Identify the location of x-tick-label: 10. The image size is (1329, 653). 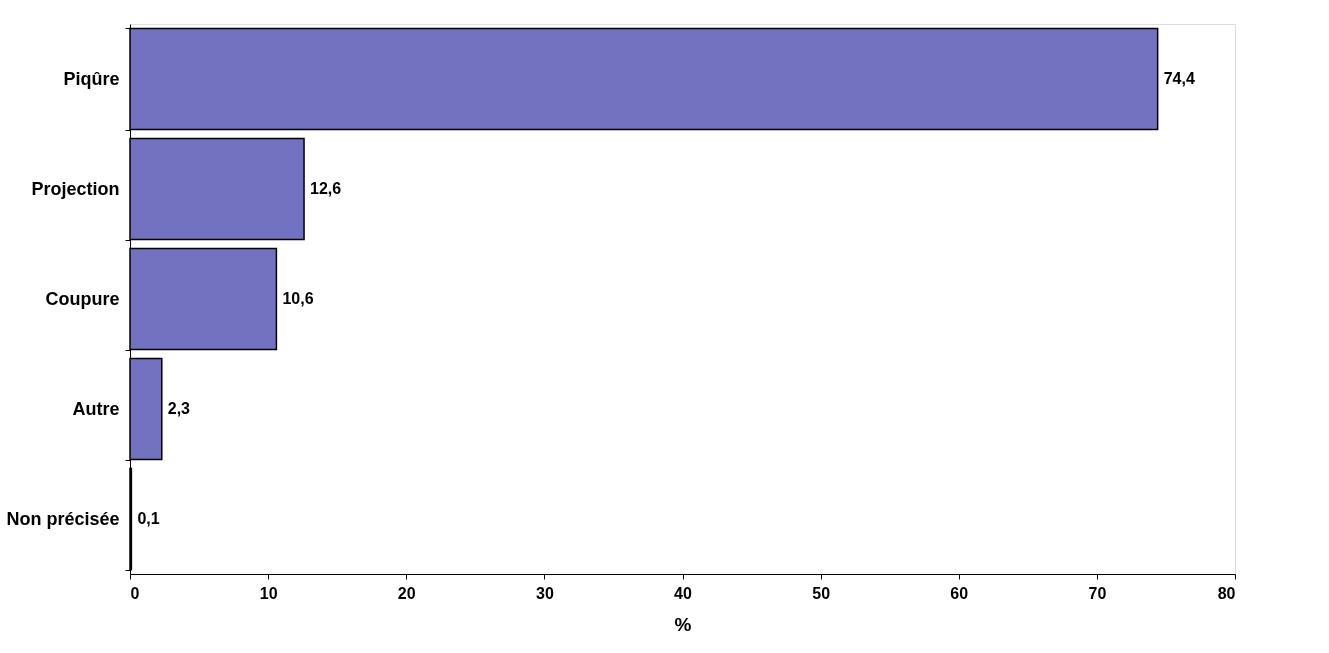
(268, 593).